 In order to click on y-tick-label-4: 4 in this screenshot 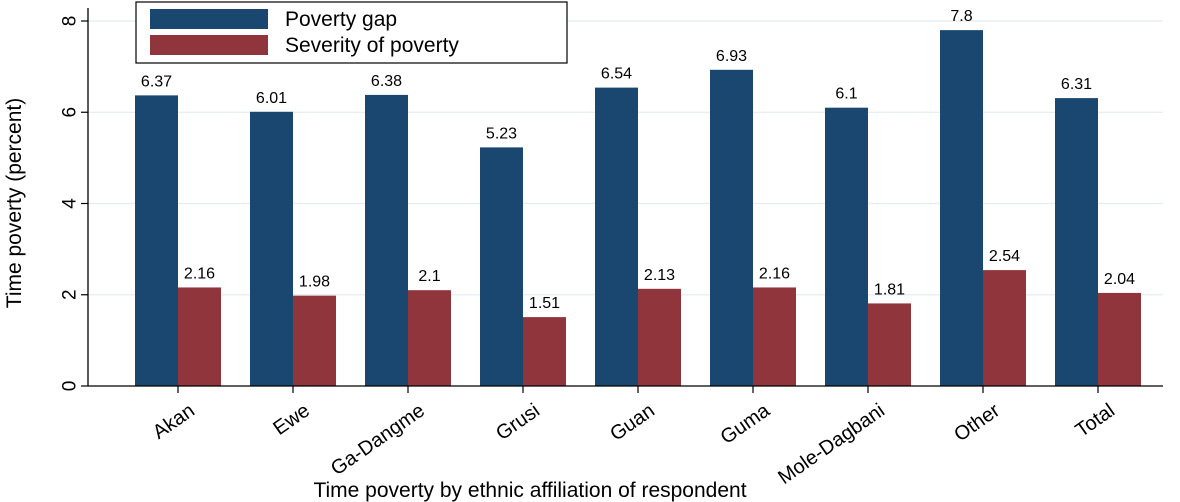, I will do `click(70, 203)`.